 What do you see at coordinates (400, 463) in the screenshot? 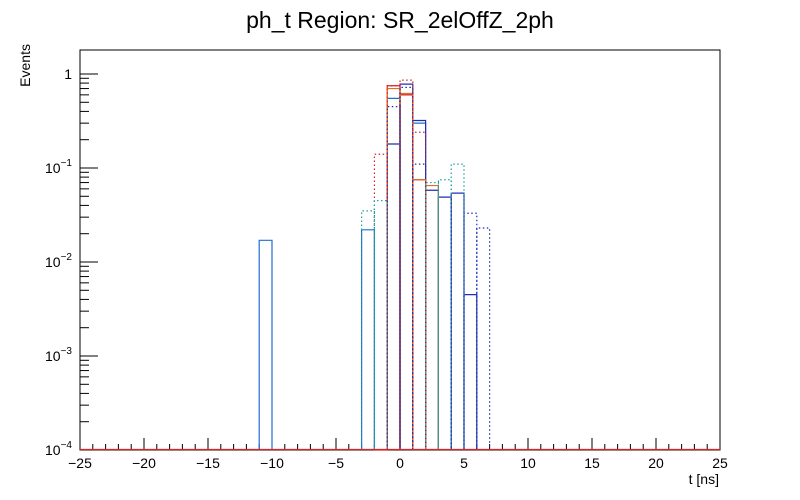
I see `x-tick-label: 0` at bounding box center [400, 463].